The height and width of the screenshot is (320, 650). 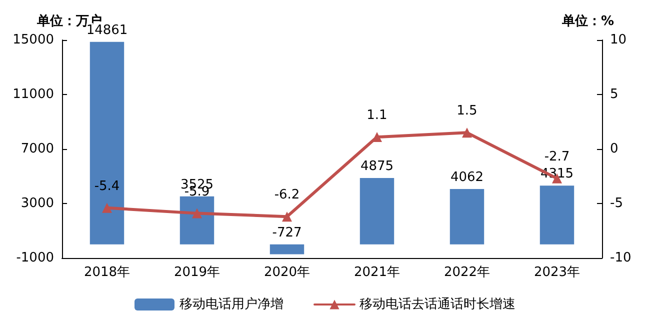 I want to click on x-tick-label: 2023年, so click(x=557, y=272).